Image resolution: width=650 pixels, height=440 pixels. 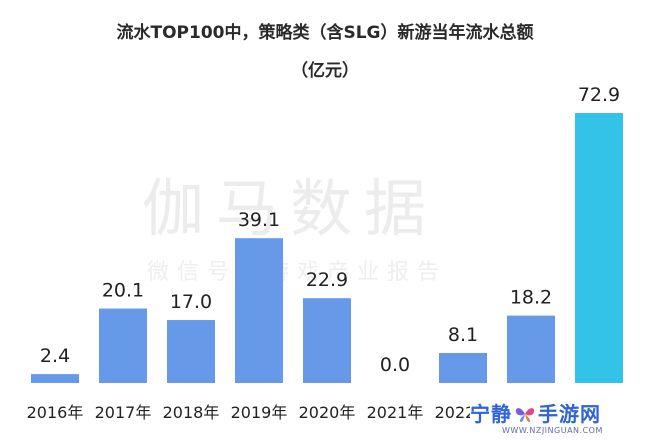 What do you see at coordinates (525, 415) in the screenshot?
I see `butterfly-icon` at bounding box center [525, 415].